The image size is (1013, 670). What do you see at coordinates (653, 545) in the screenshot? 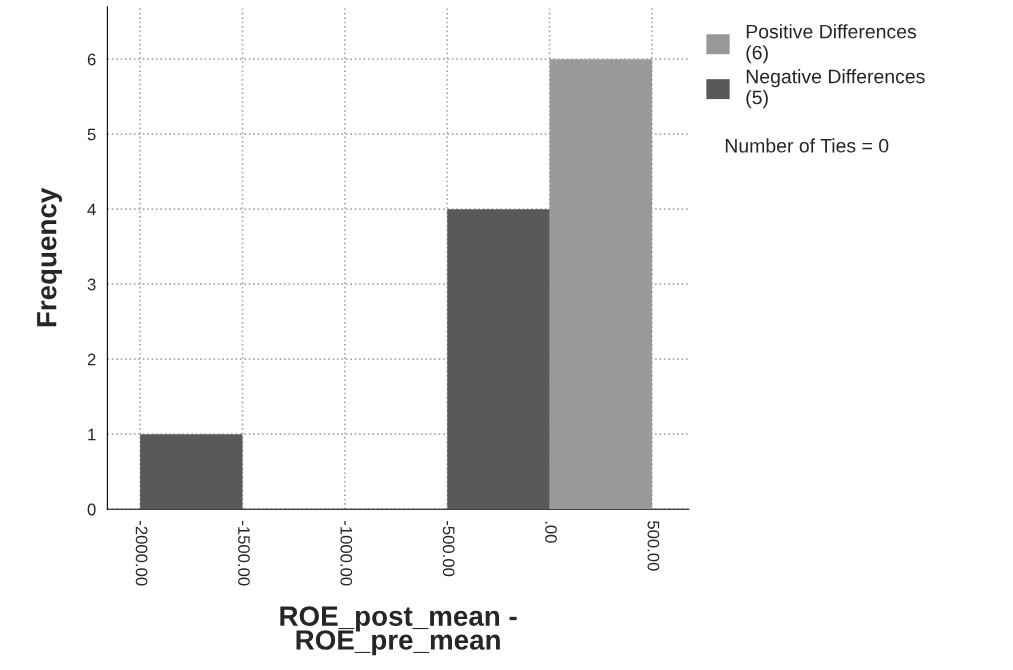
I see `x-tick-label: 500.00` at bounding box center [653, 545].